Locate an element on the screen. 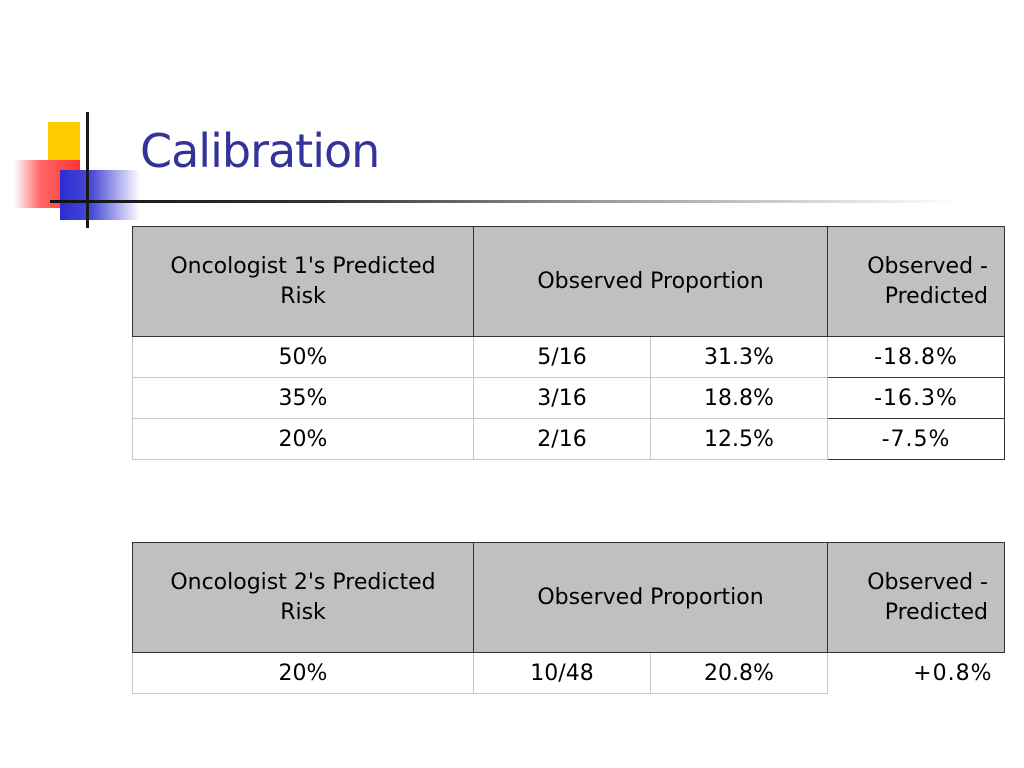 This screenshot has height=768, width=1024. cell-difference: -18.8% is located at coordinates (916, 357).